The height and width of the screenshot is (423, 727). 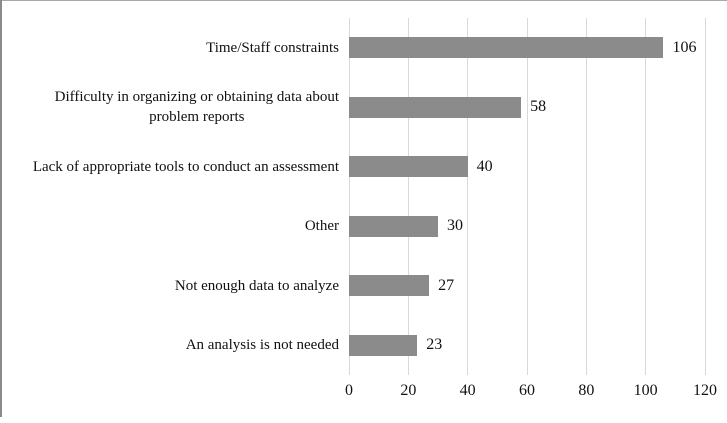 I want to click on value-label: 27, so click(x=446, y=285).